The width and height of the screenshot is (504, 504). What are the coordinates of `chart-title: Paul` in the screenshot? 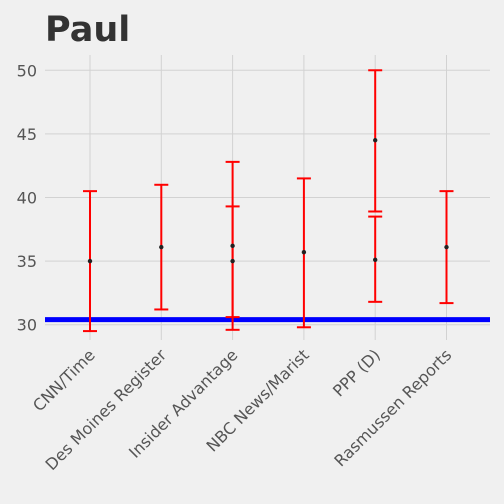 It's located at (87, 30).